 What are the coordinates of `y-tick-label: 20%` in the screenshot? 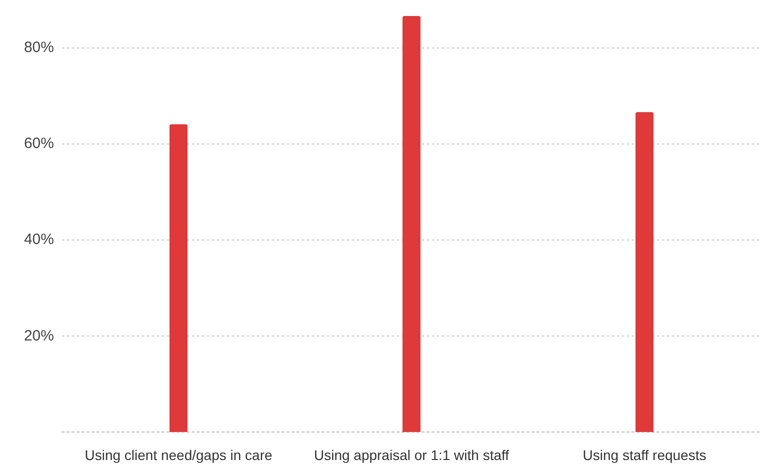 It's located at (39, 335).